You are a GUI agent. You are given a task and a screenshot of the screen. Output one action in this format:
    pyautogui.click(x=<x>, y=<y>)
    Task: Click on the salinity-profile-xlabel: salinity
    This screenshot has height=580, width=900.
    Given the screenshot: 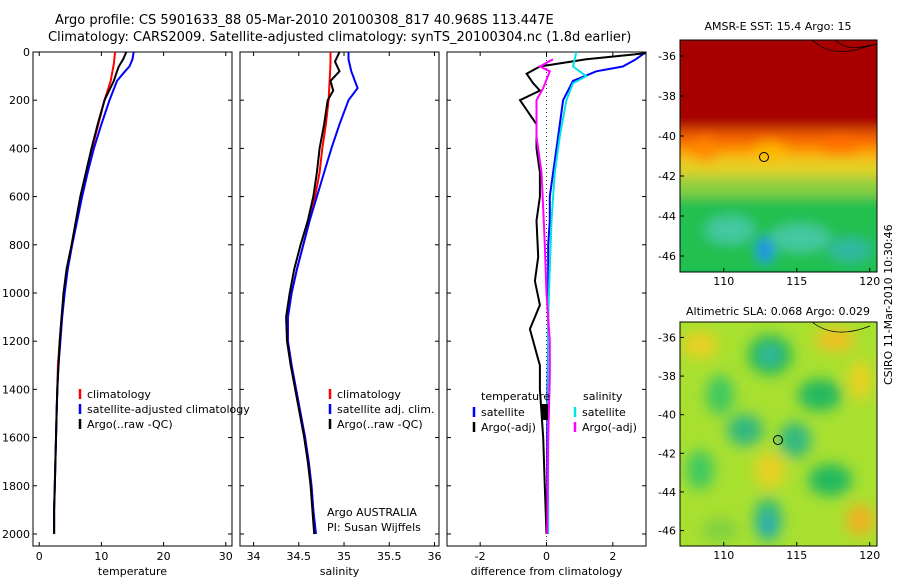 What is the action you would take?
    pyautogui.click(x=340, y=571)
    